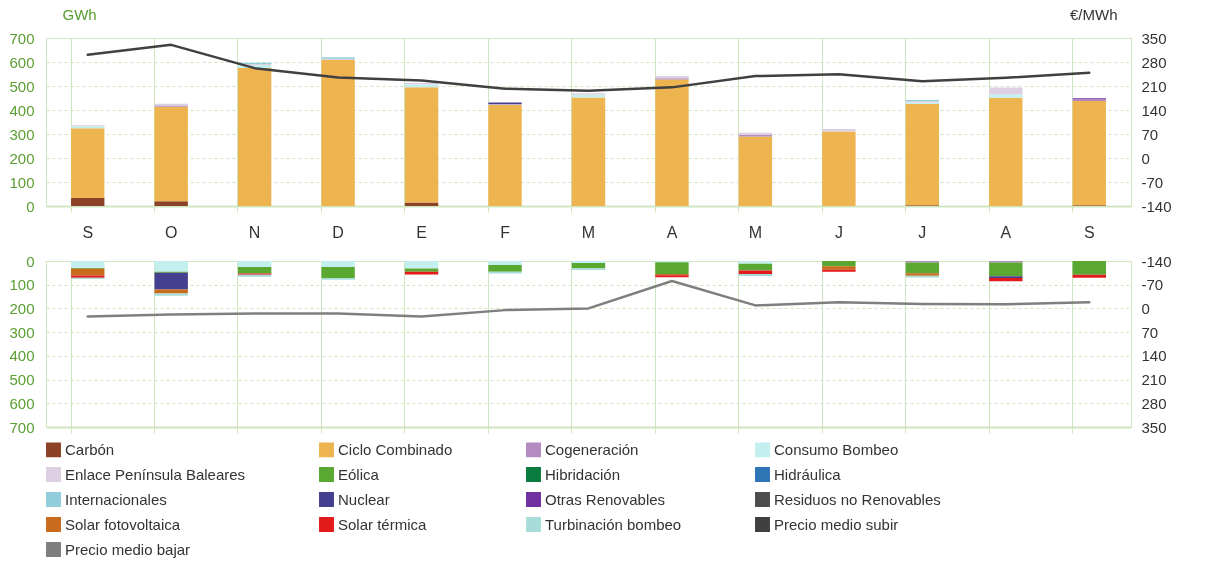 The image size is (1213, 573). I want to click on x-tick-label: O, so click(171, 232).